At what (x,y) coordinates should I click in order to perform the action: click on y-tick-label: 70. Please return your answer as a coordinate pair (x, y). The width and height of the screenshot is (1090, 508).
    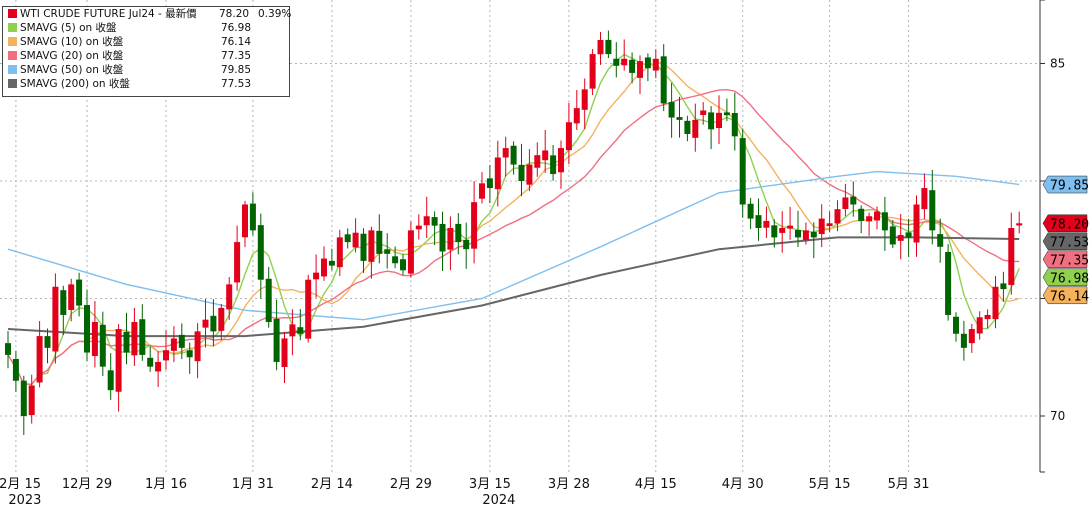
    Looking at the image, I should click on (1057, 416).